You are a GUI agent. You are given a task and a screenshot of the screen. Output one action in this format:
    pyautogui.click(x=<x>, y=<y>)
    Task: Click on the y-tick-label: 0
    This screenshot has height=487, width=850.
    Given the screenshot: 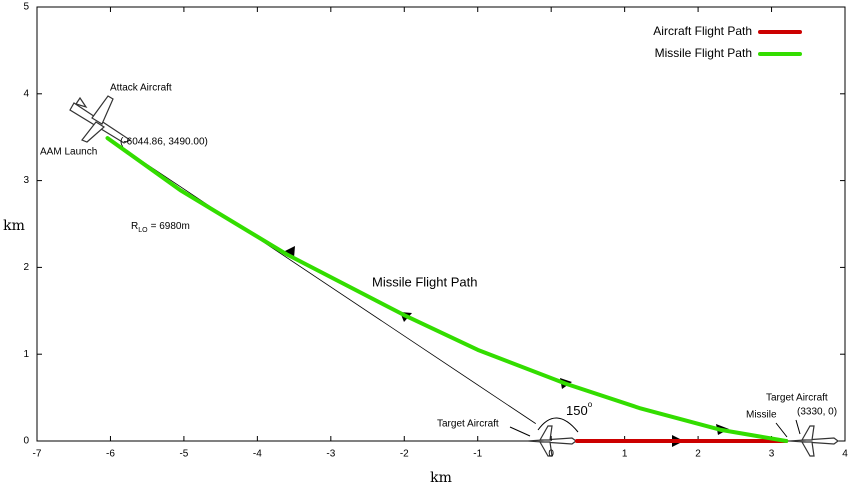 What is the action you would take?
    pyautogui.click(x=26, y=441)
    